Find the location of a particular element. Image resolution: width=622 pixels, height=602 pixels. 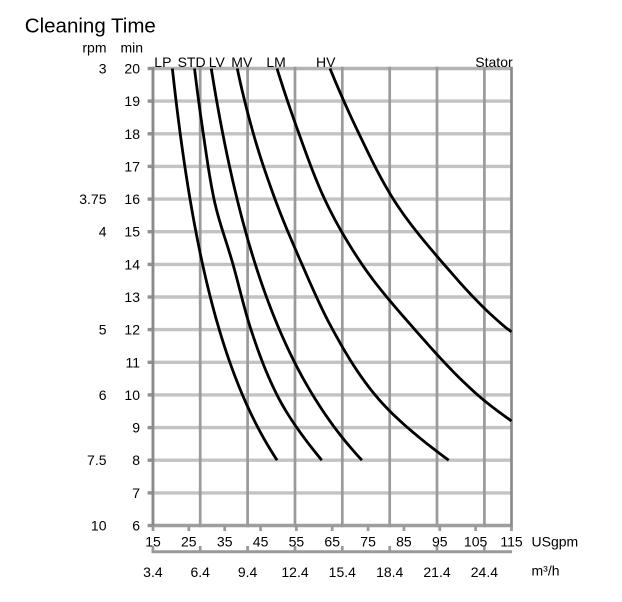

svg-text: 65 is located at coordinates (332, 542).